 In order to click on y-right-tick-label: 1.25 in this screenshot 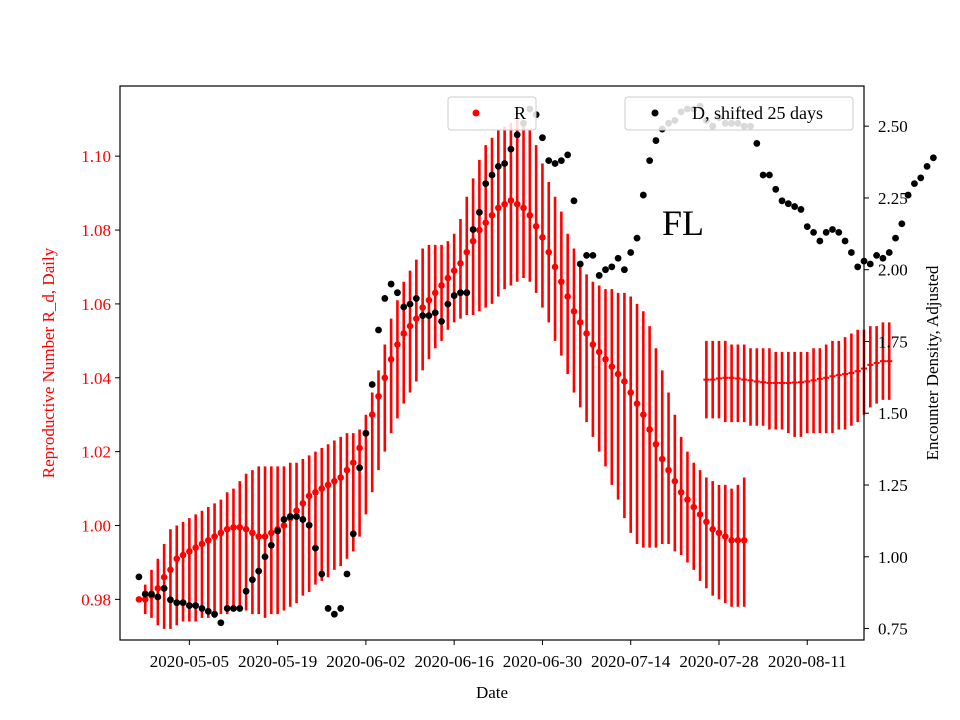, I will do `click(893, 485)`.